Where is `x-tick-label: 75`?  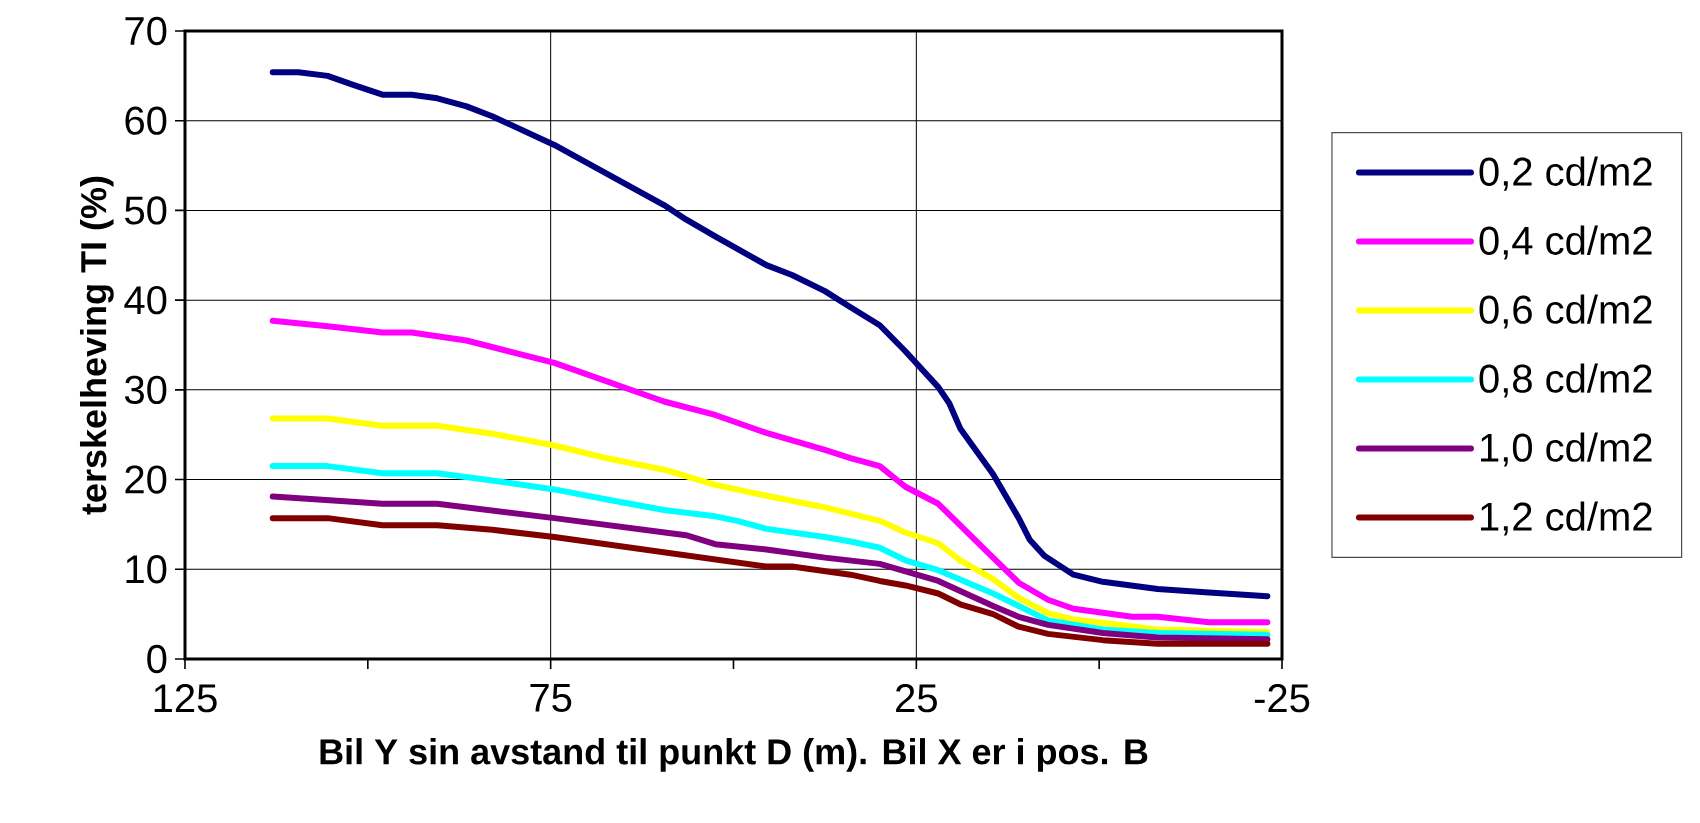 x-tick-label: 75 is located at coordinates (551, 698).